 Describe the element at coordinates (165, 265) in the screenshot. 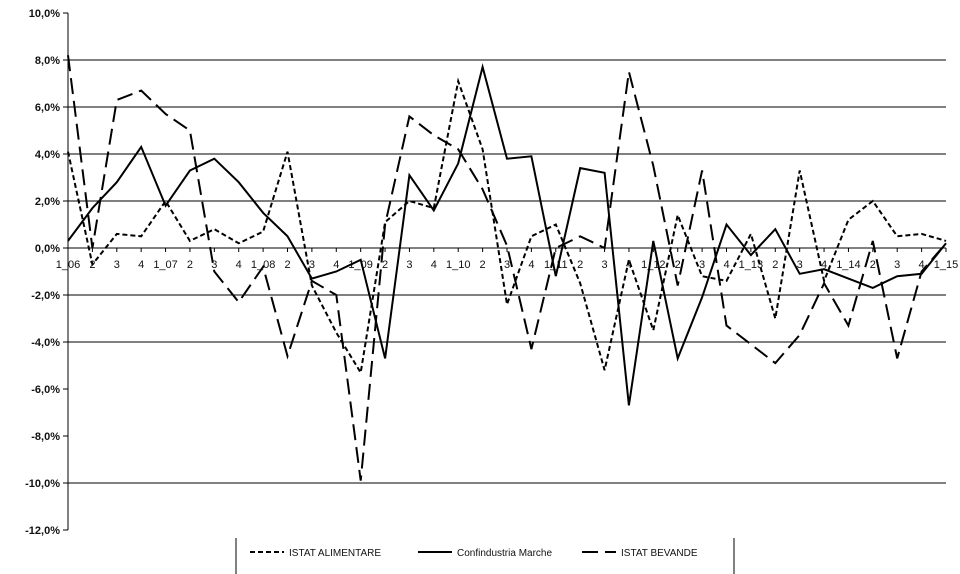

I see `x-tick-label: 1_07` at that location.